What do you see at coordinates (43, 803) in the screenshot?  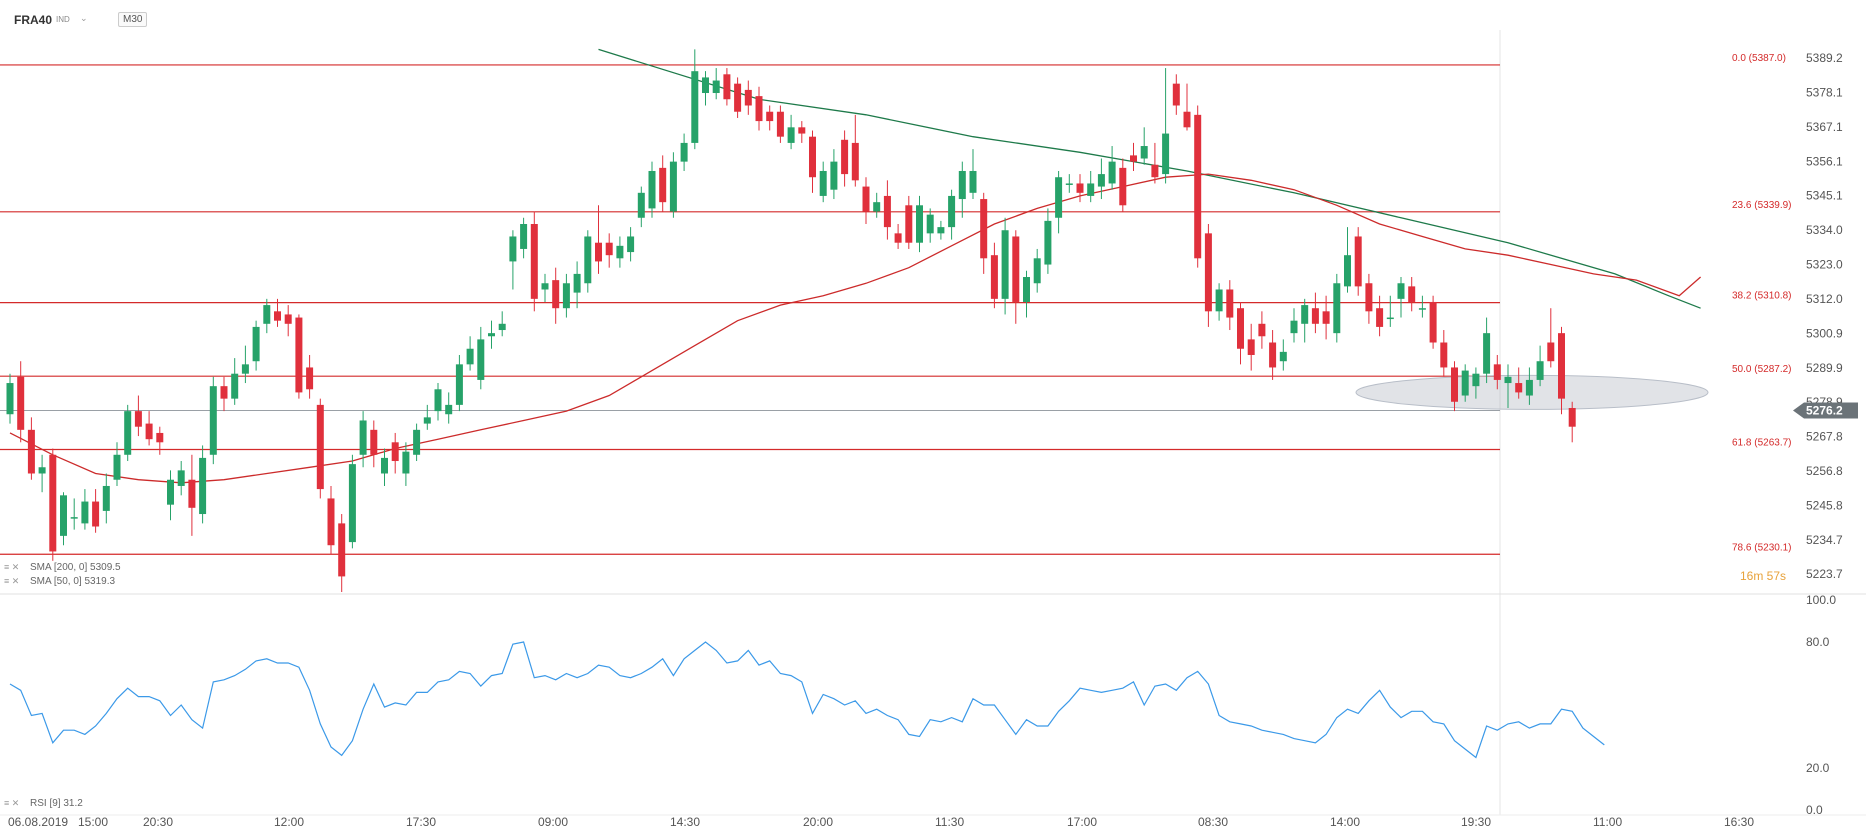 I see `rsi-legend: ≡ ✕ RSI [9] 31.2` at bounding box center [43, 803].